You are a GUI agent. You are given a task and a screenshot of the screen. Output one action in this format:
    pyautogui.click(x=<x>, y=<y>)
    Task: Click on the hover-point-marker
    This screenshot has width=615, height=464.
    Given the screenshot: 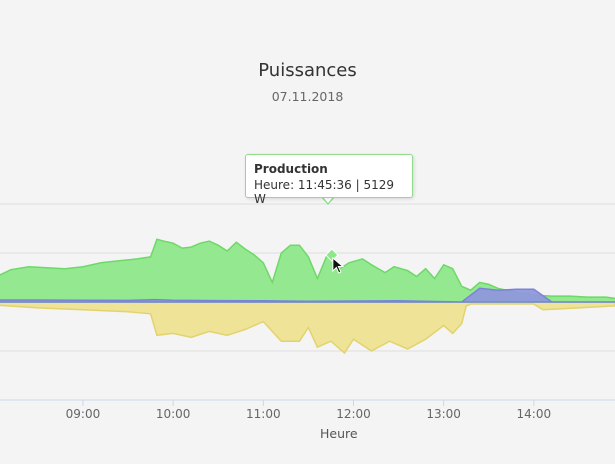 What is the action you would take?
    pyautogui.click(x=332, y=255)
    